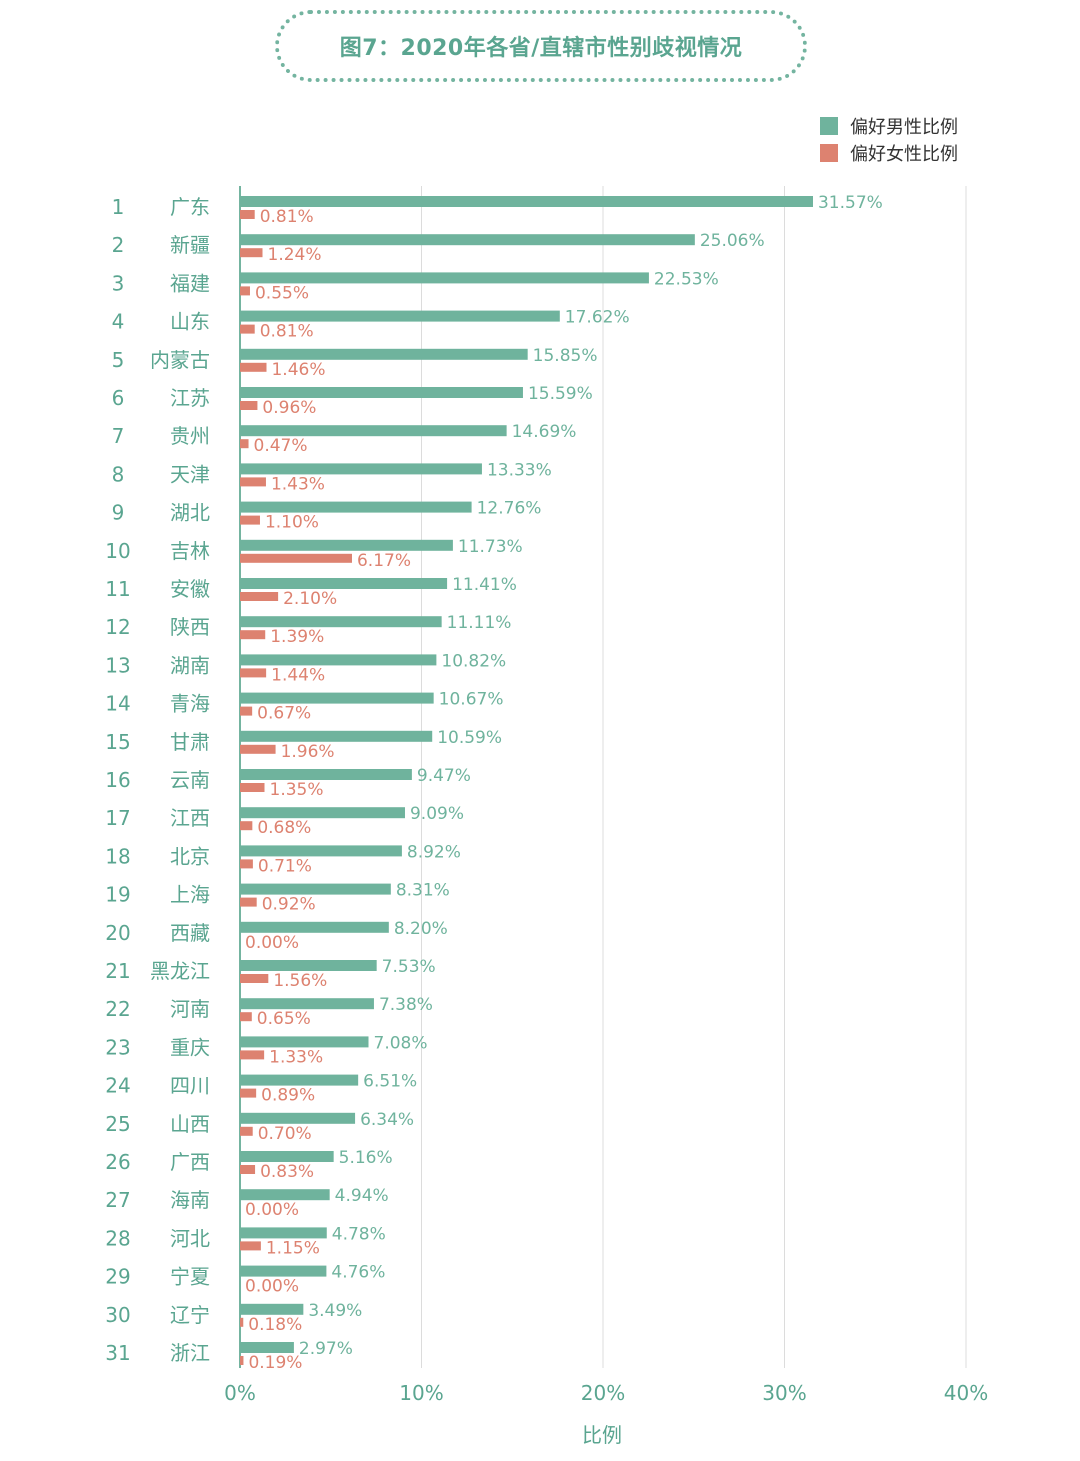  I want to click on rank-label: 13, so click(117, 665).